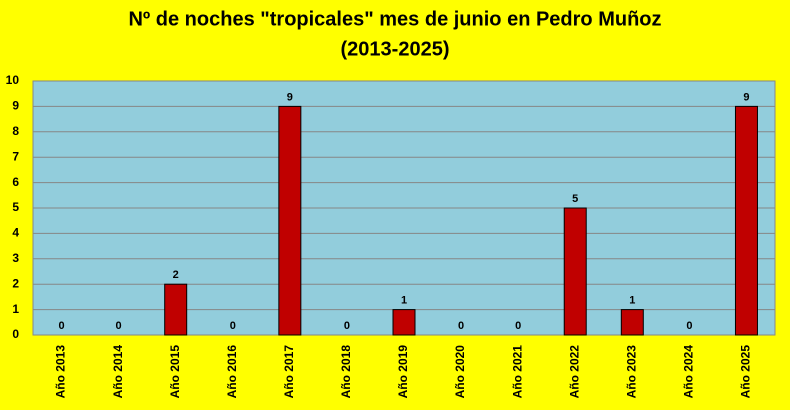 The image size is (790, 410). Describe the element at coordinates (15, 258) in the screenshot. I see `y-tick-label: 3` at that location.